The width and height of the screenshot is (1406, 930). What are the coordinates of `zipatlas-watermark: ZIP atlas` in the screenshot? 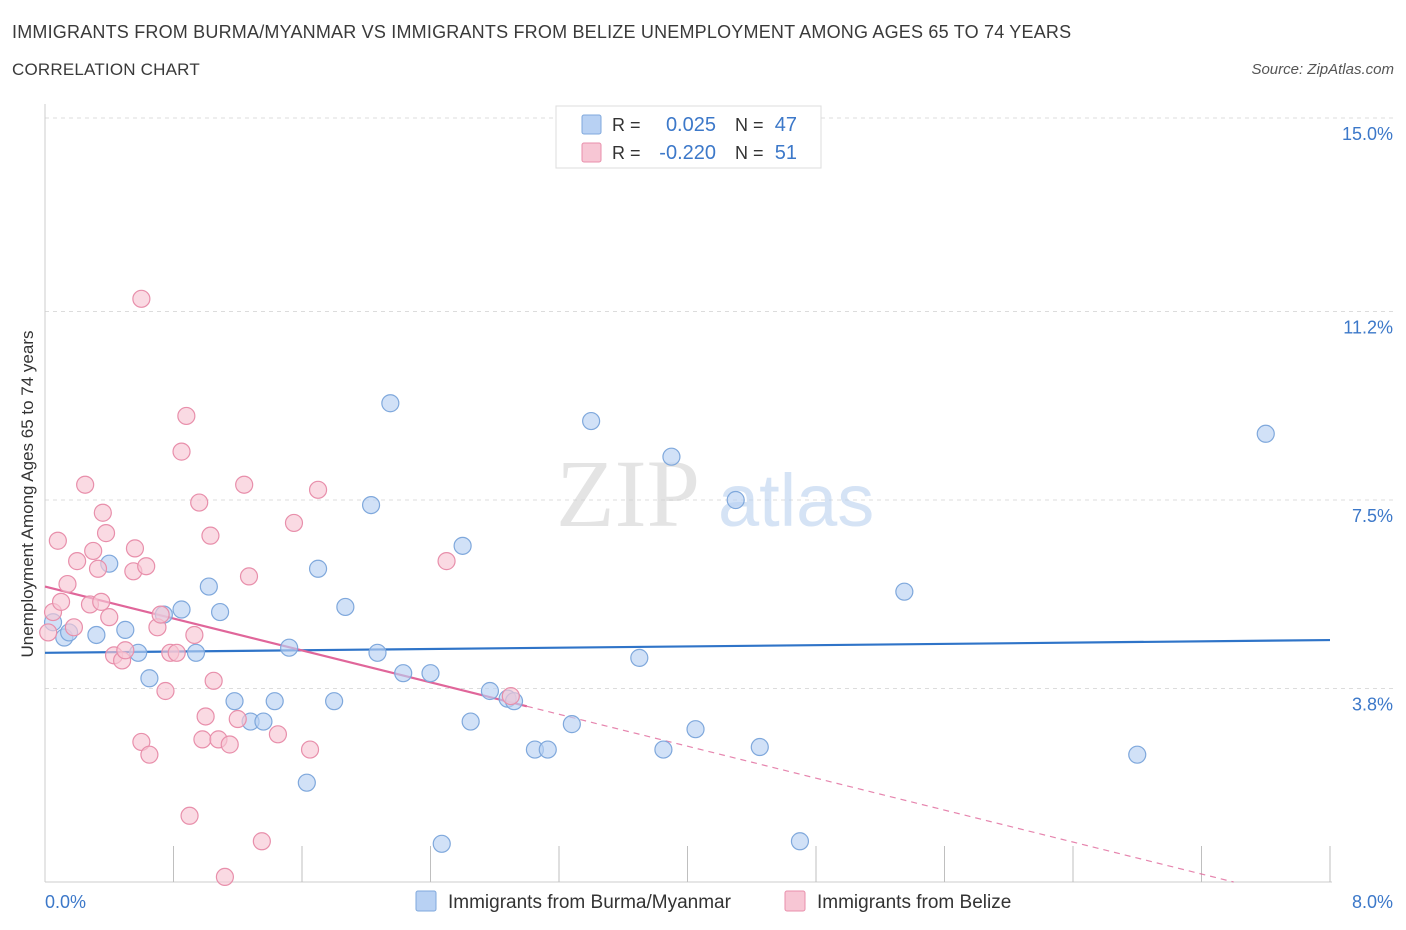 It's located at (715, 493).